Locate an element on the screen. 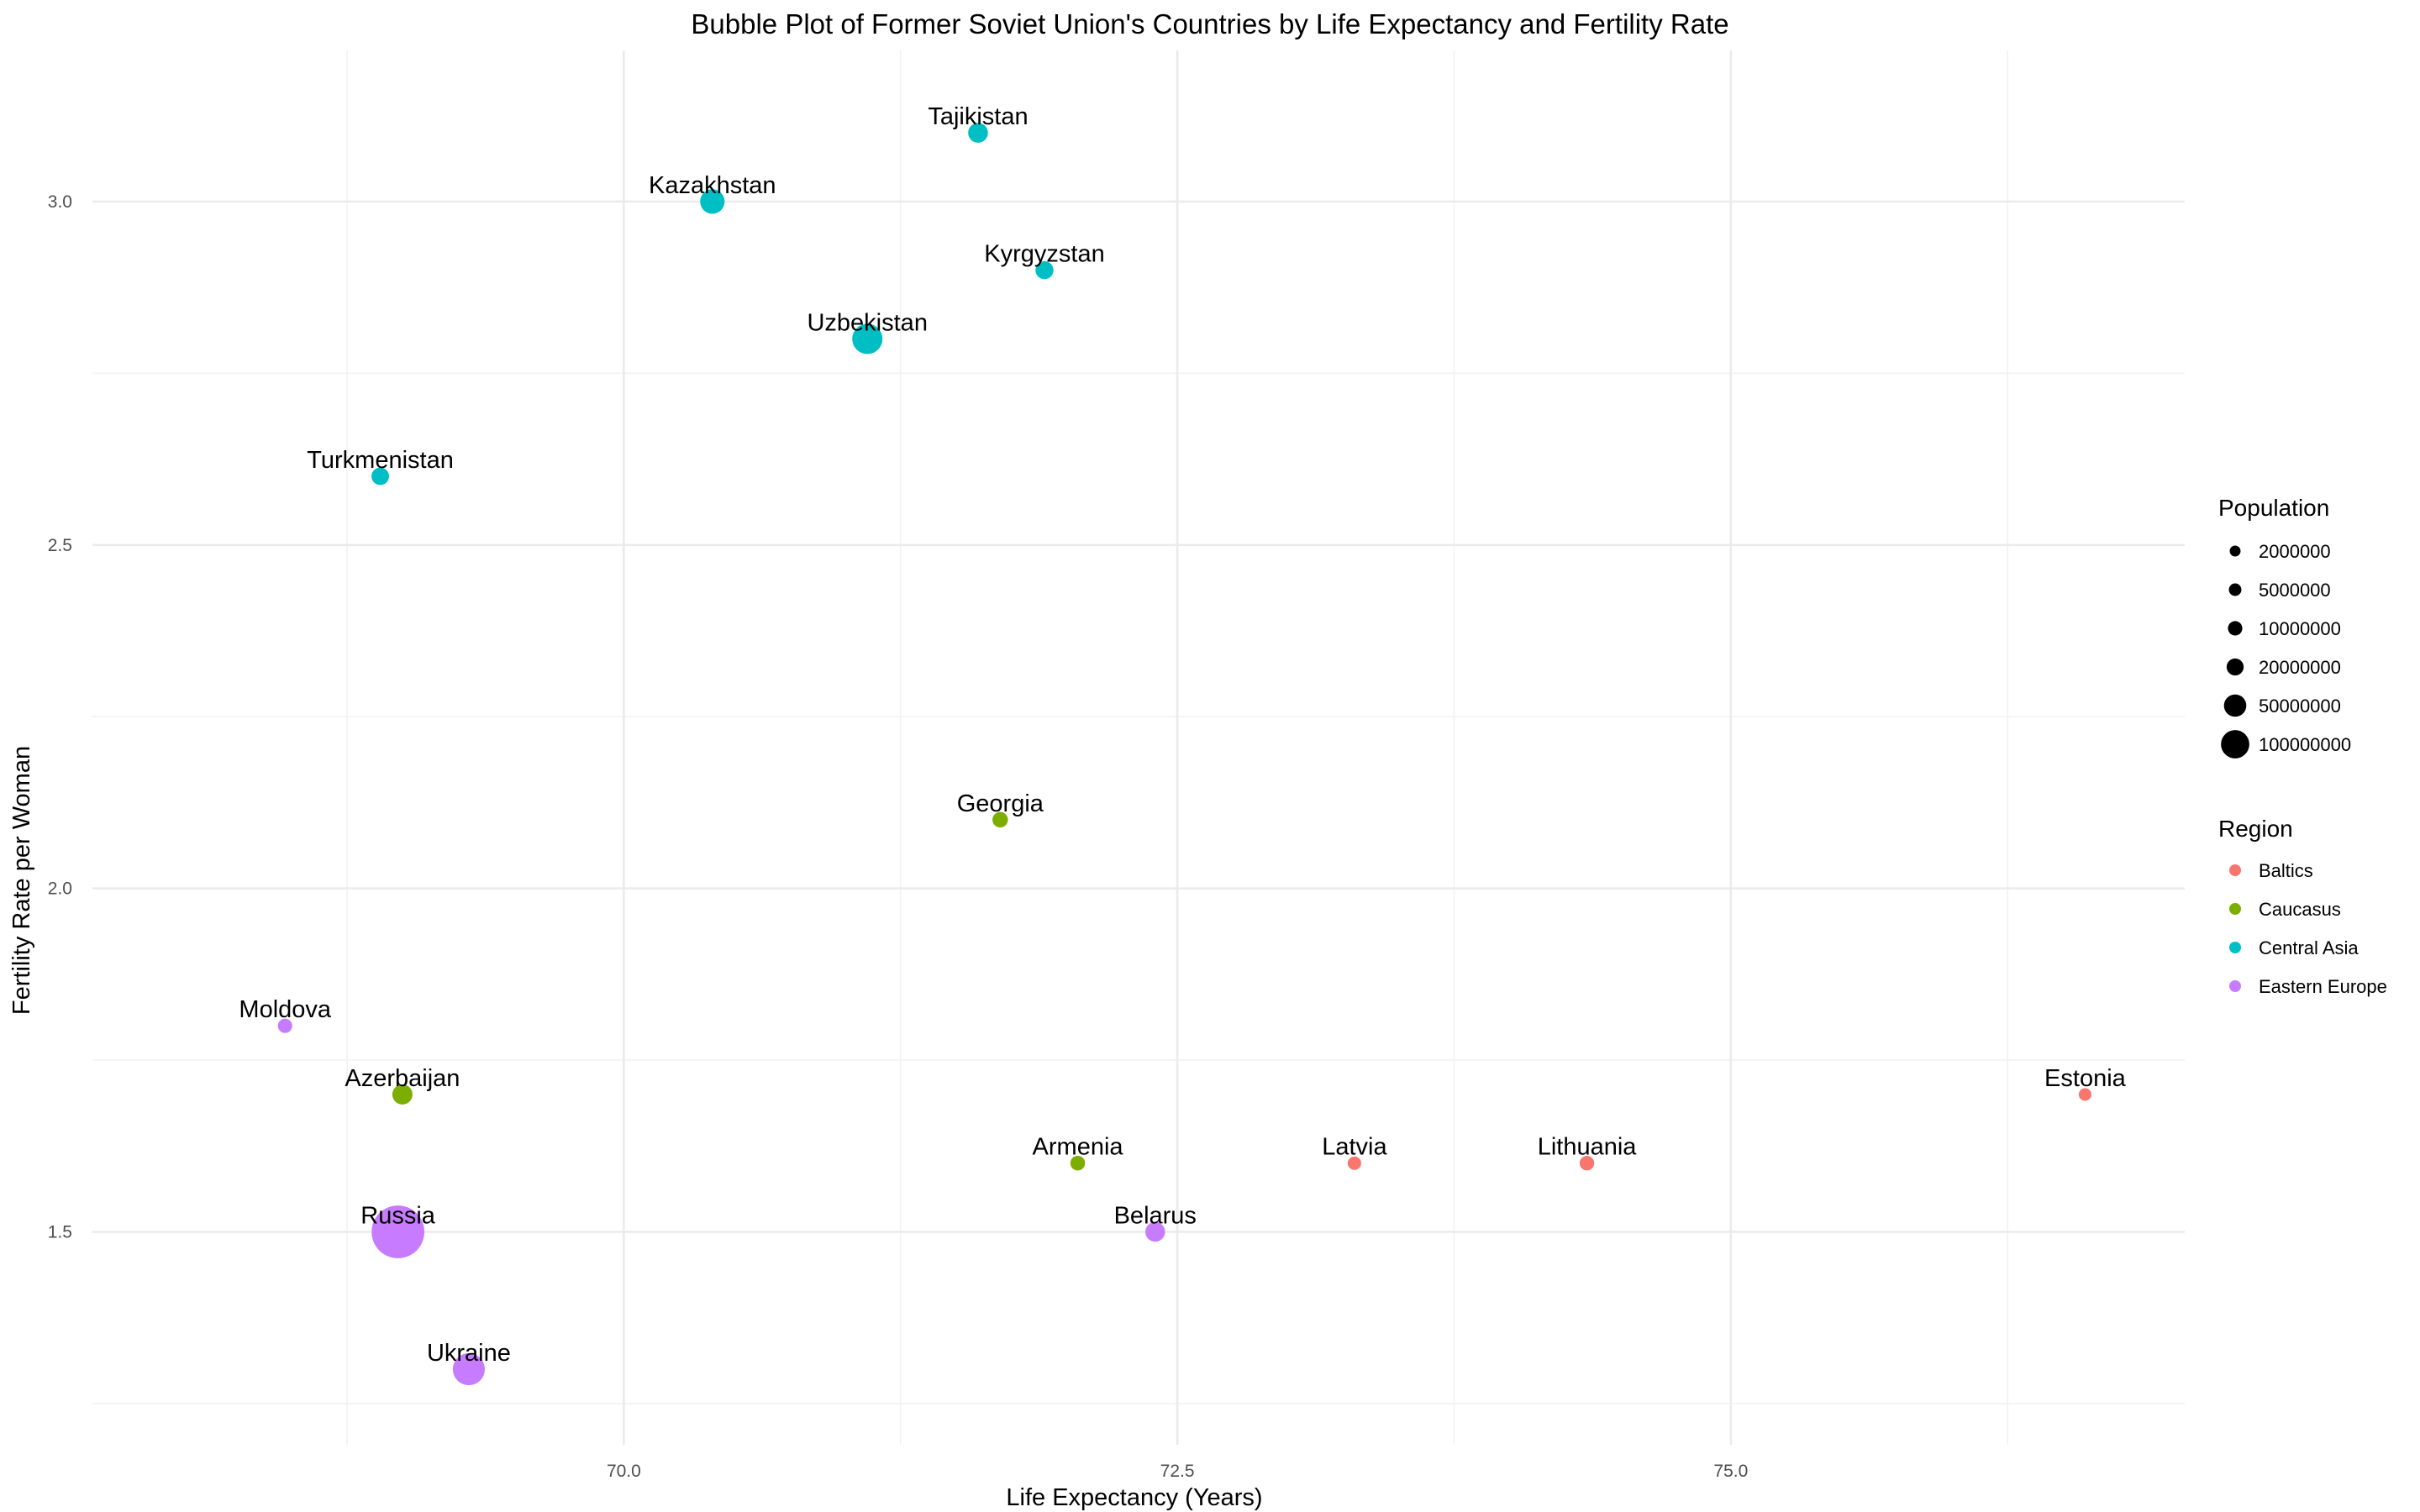  population-legend-title: Population is located at coordinates (2273, 508).